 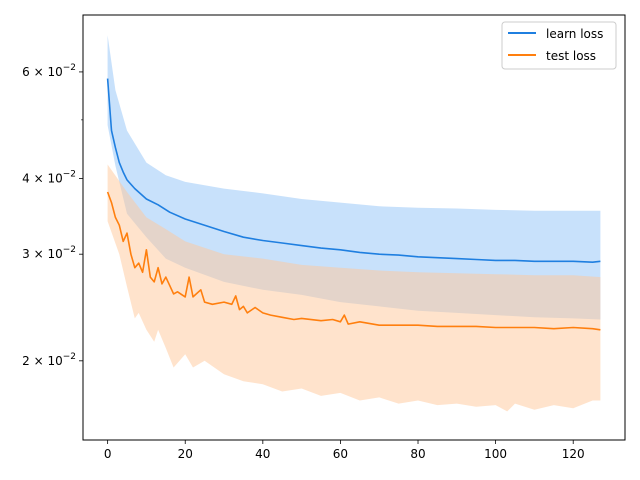 What do you see at coordinates (108, 454) in the screenshot?
I see `x-tick-label: 0` at bounding box center [108, 454].